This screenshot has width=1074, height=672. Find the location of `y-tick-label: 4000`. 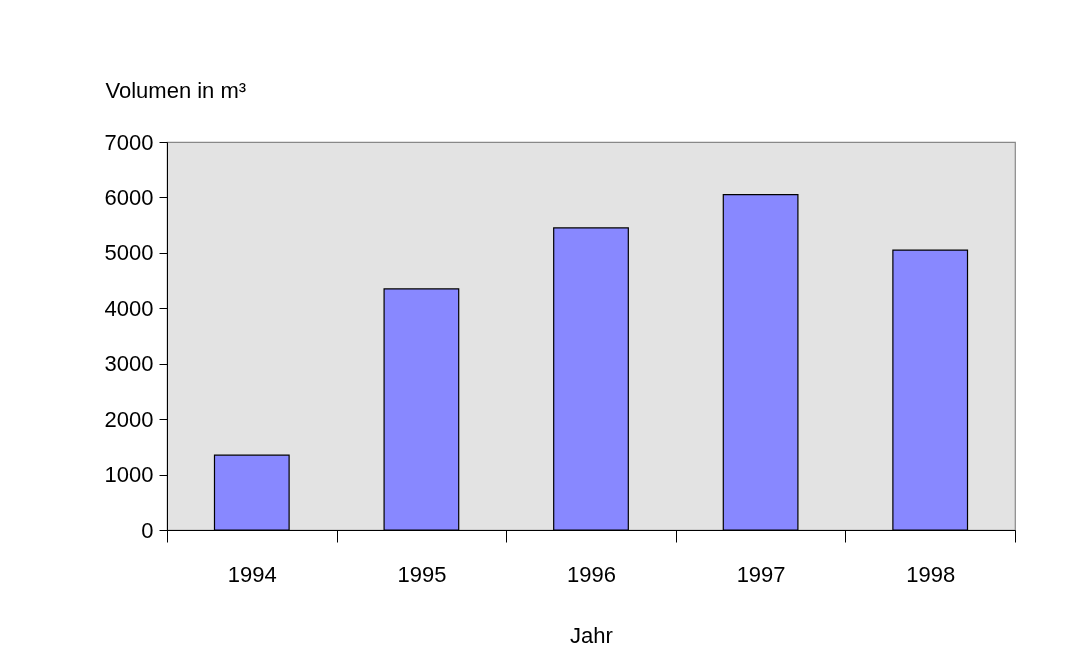

y-tick-label: 4000 is located at coordinates (129, 308).